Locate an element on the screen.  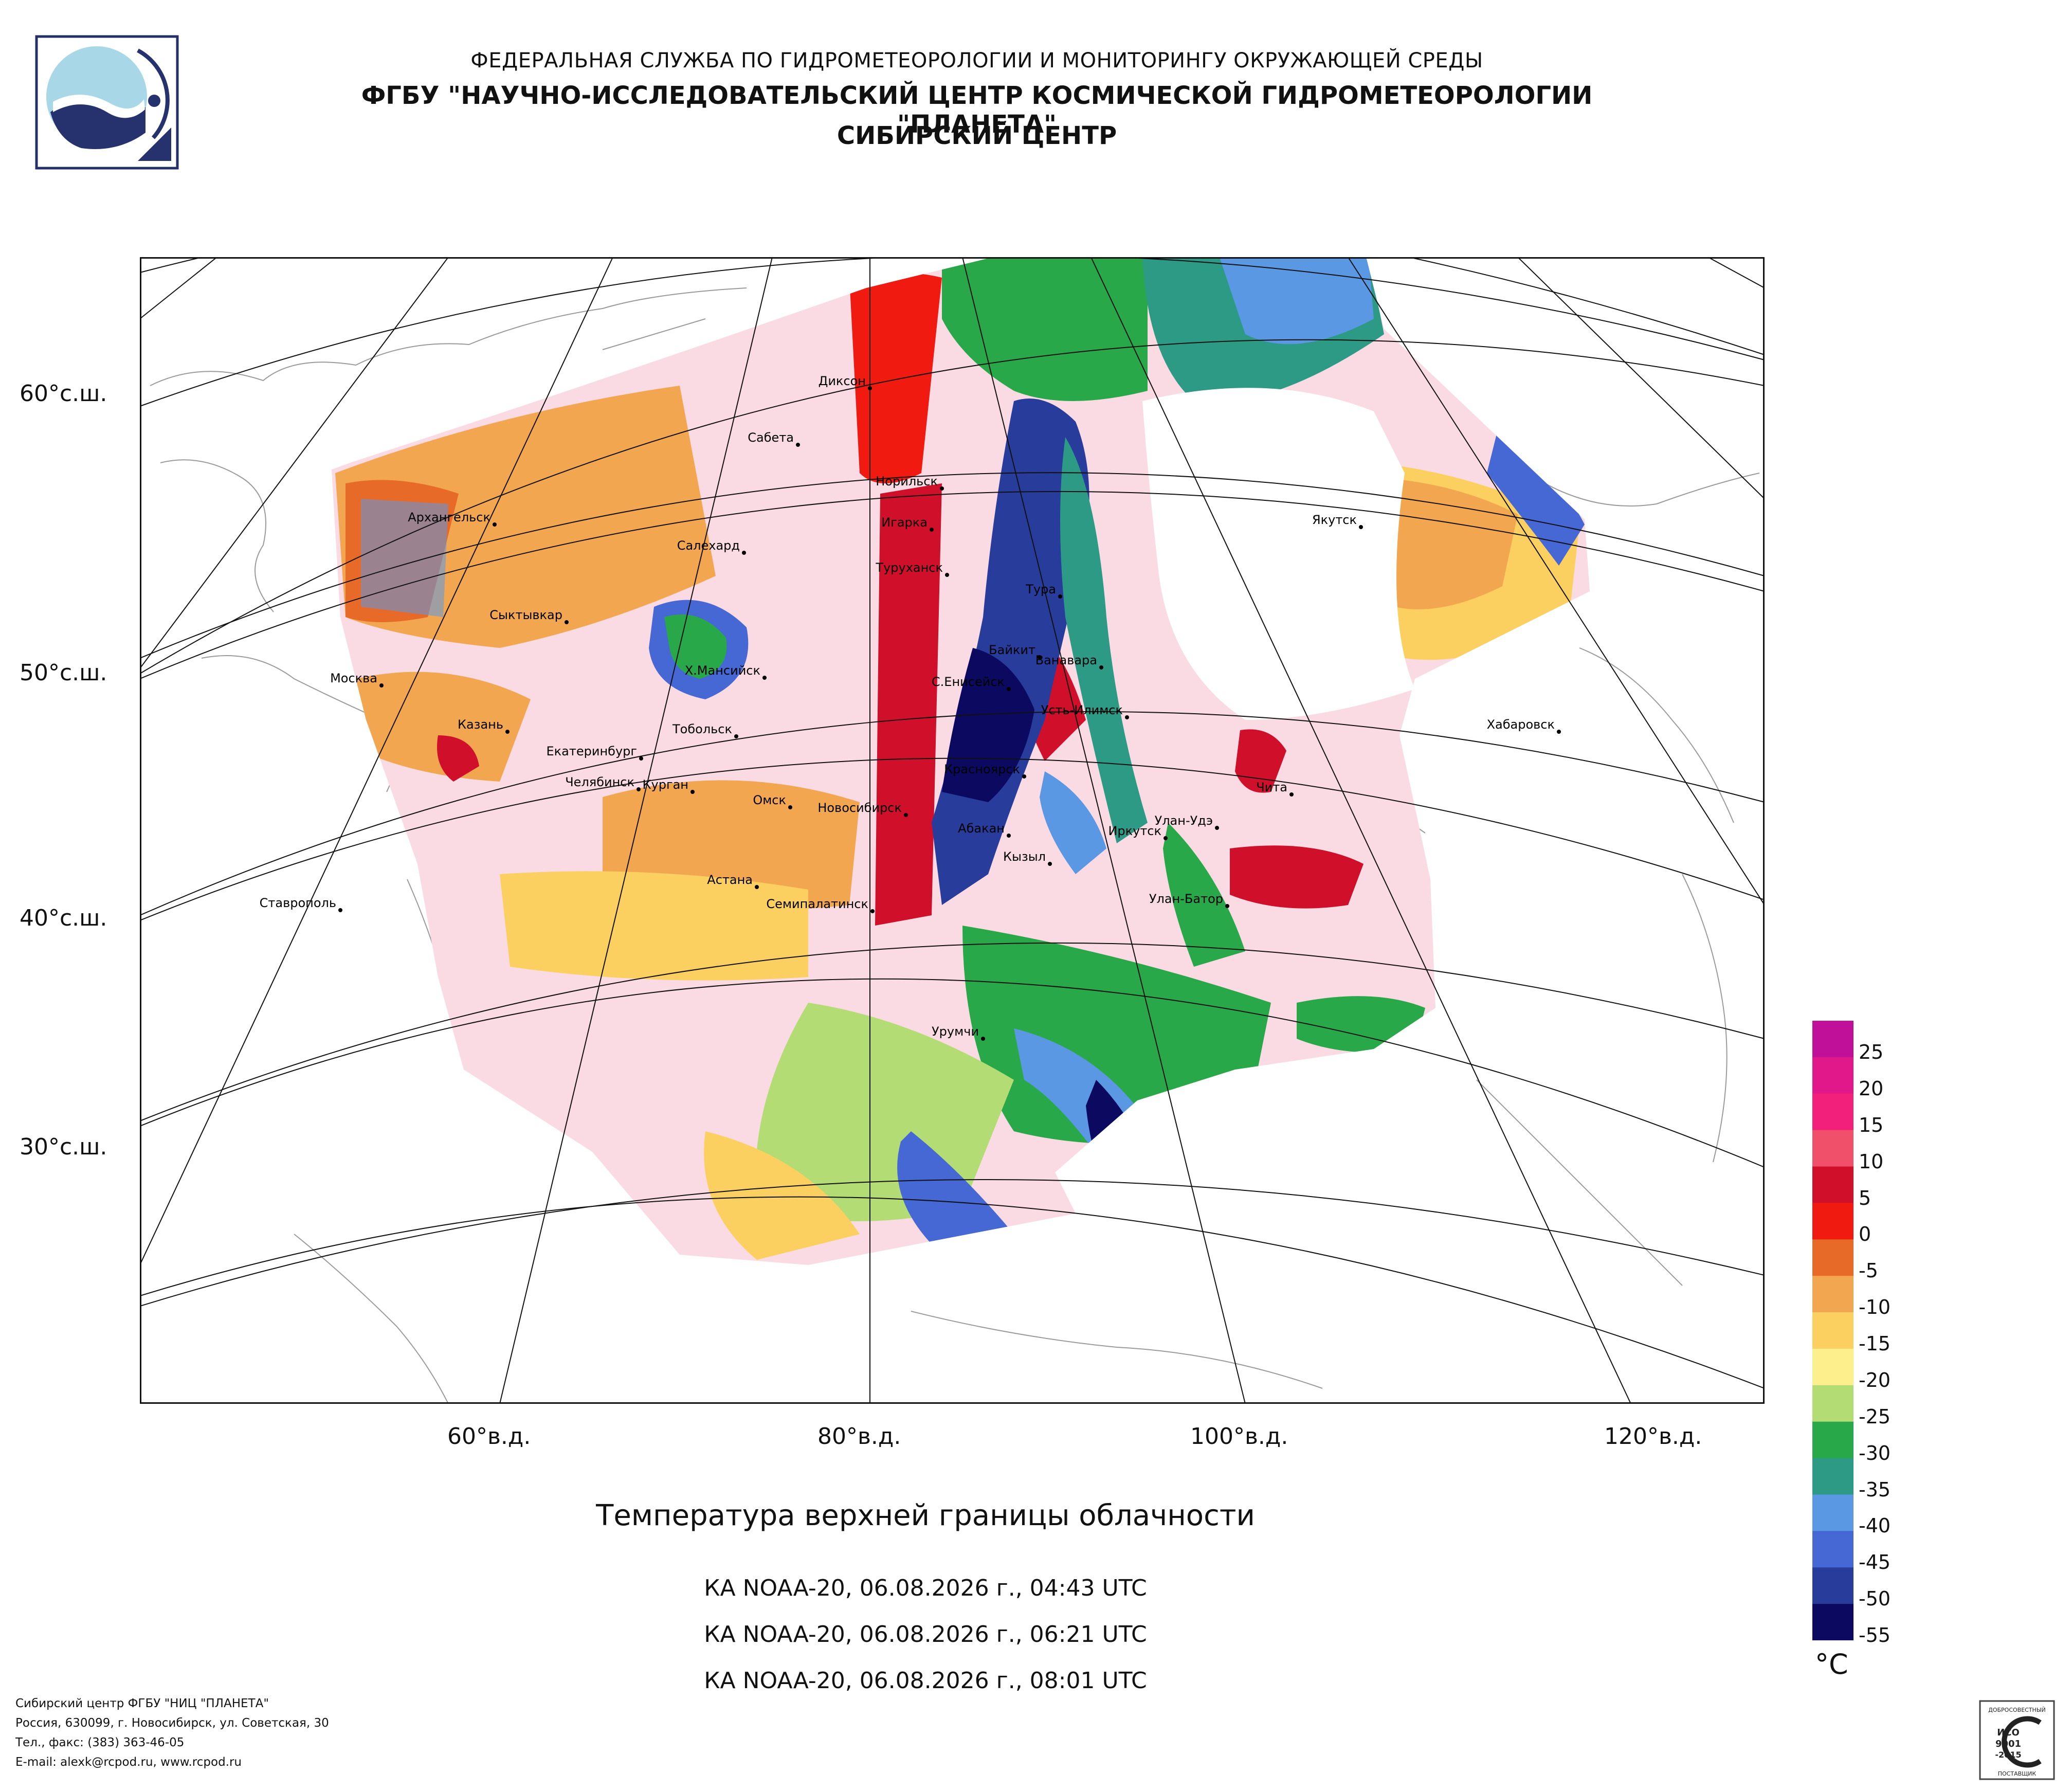
pass-2: КА NOAA-20, 06.08.2026 г., 06:21 UTC is located at coordinates (925, 1634).